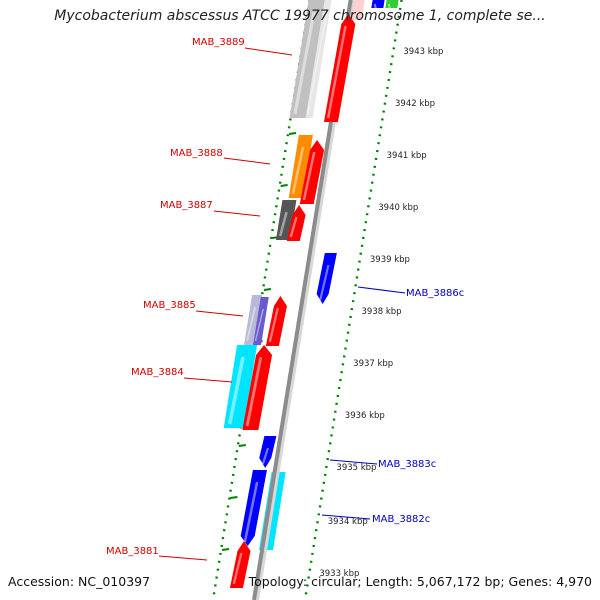 This screenshot has height=600, width=600. What do you see at coordinates (339, 574) in the screenshot?
I see `scale-label: 3933 kbp` at bounding box center [339, 574].